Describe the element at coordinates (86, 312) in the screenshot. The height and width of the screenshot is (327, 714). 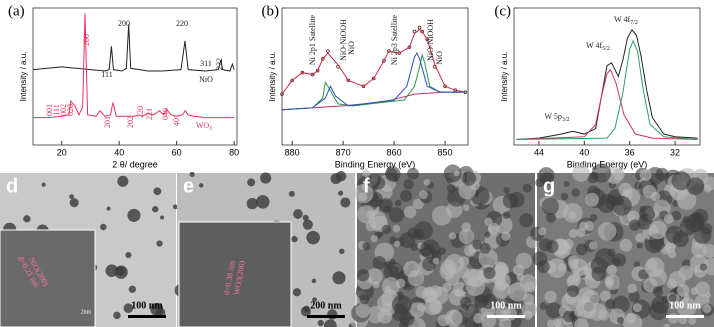
I see `inset-scale: 2nm` at that location.